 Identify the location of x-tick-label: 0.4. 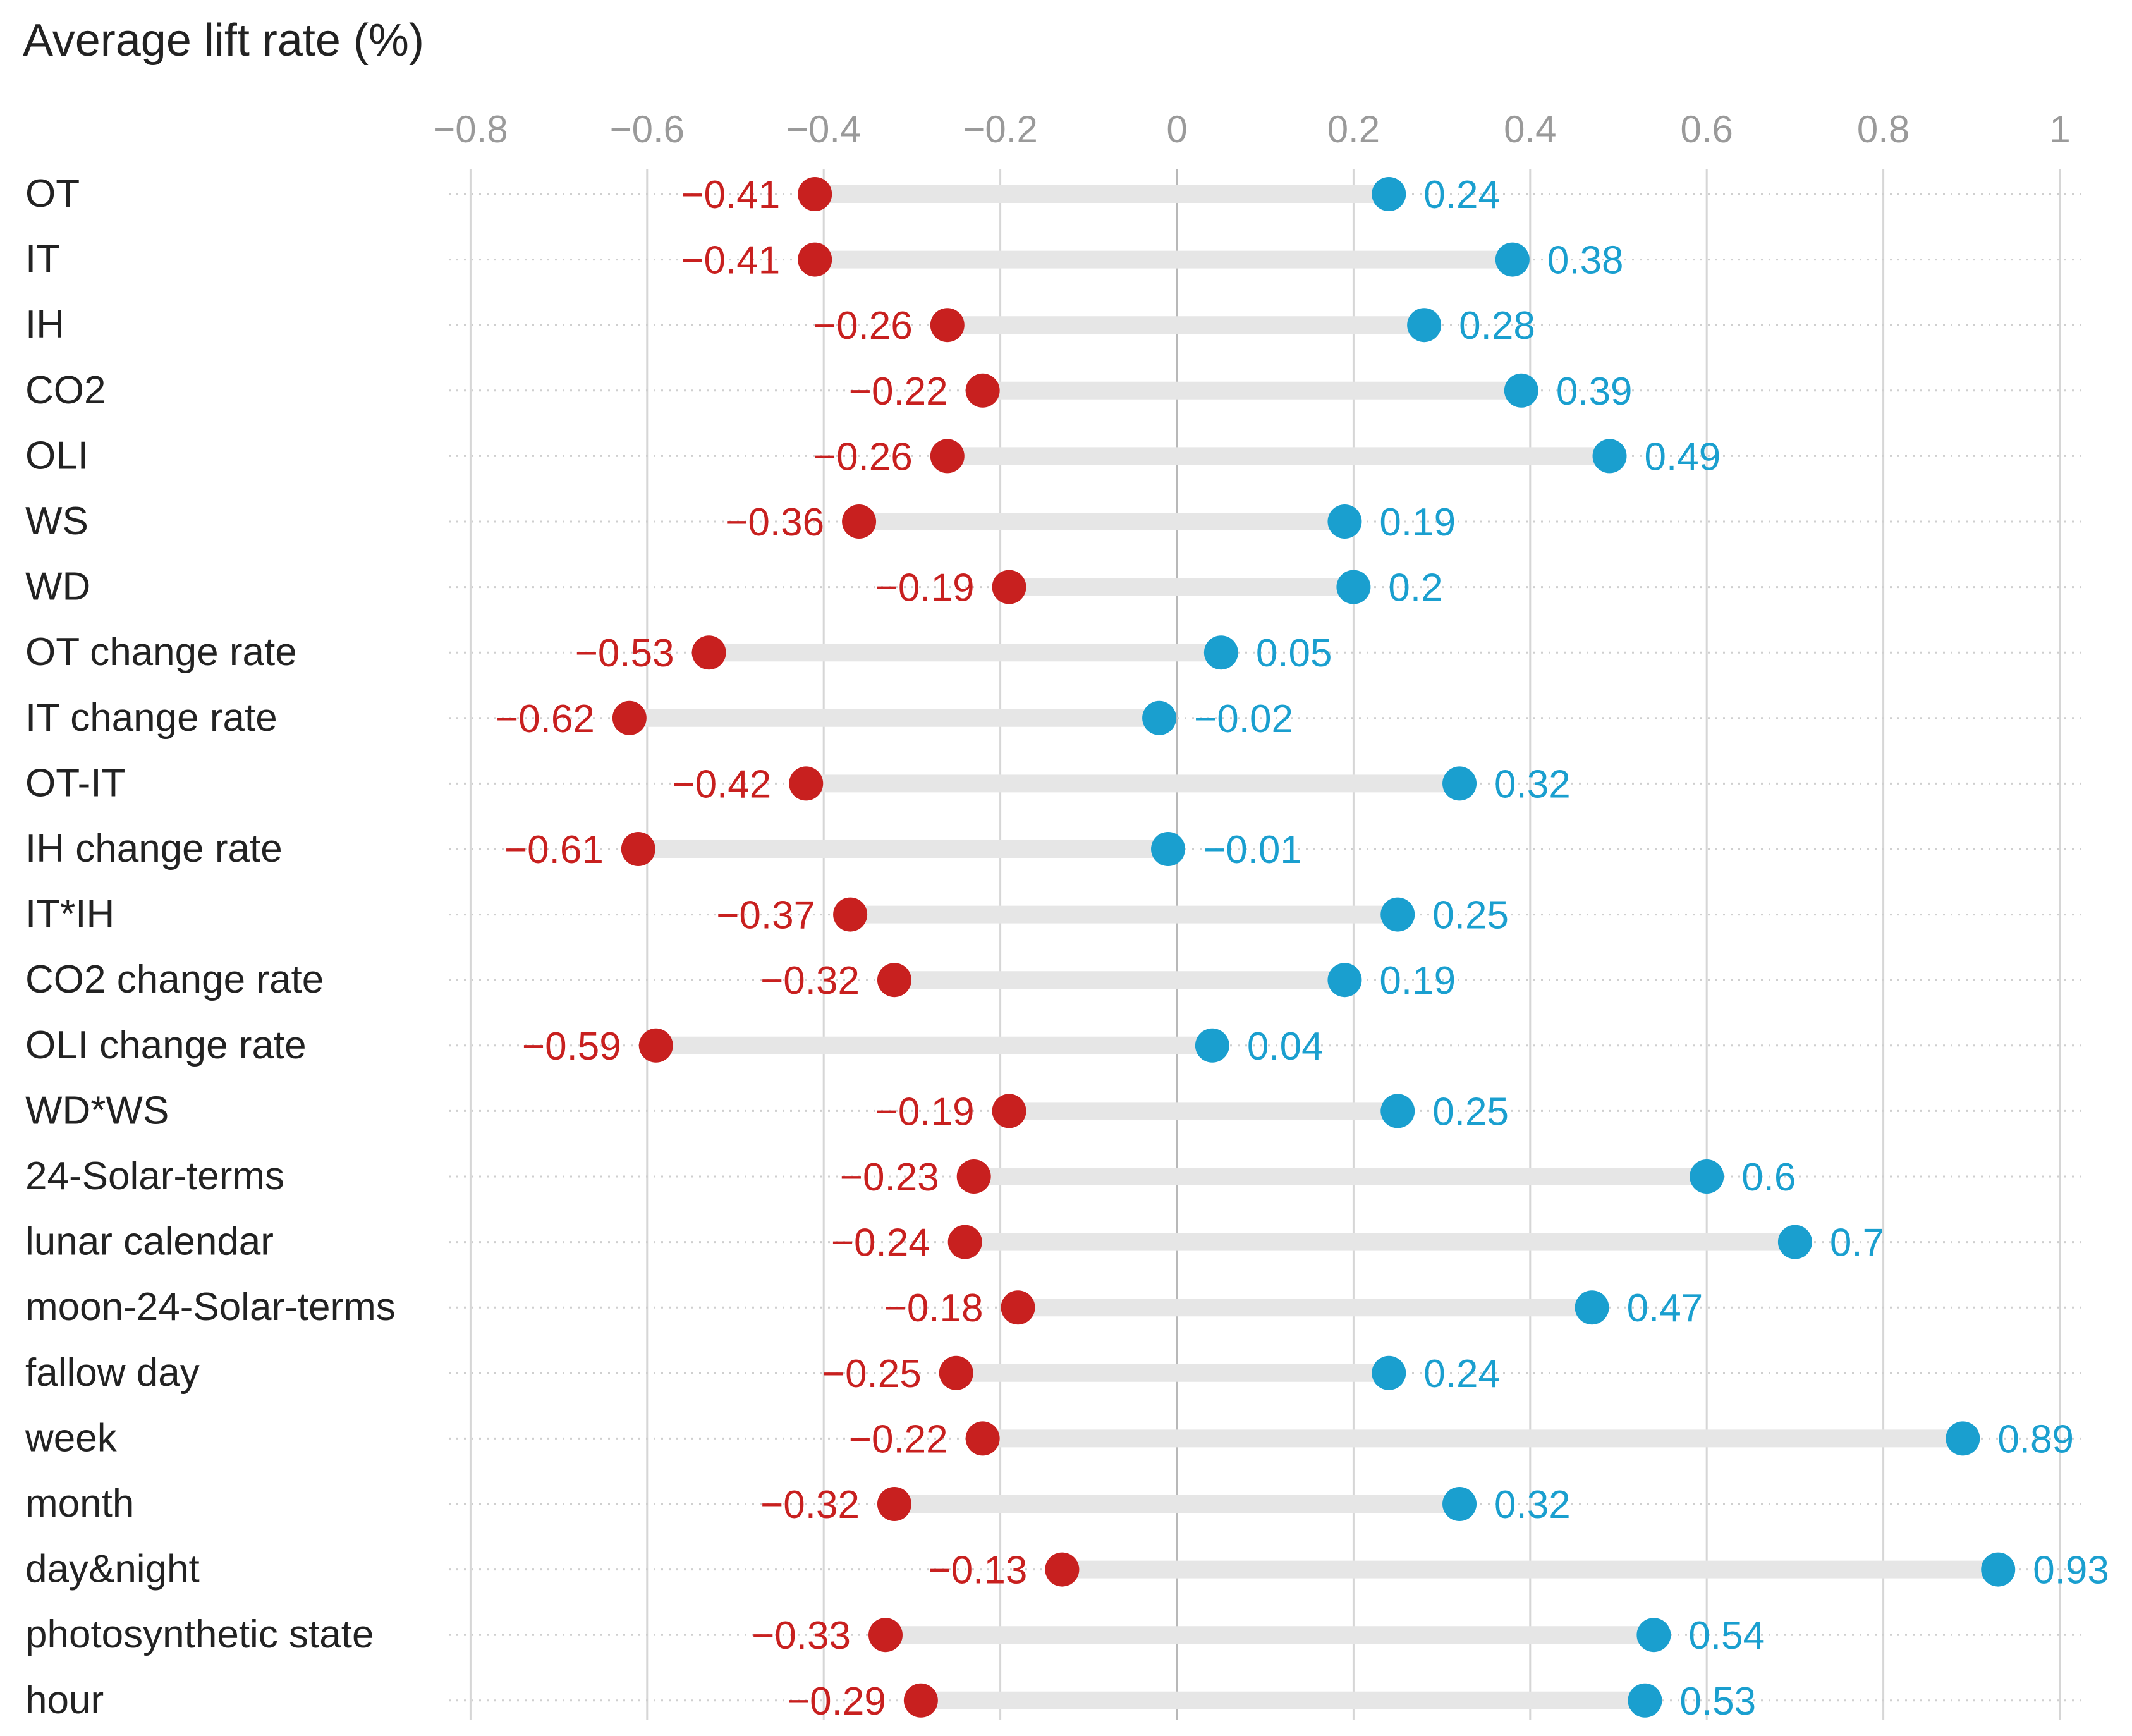
(1530, 129).